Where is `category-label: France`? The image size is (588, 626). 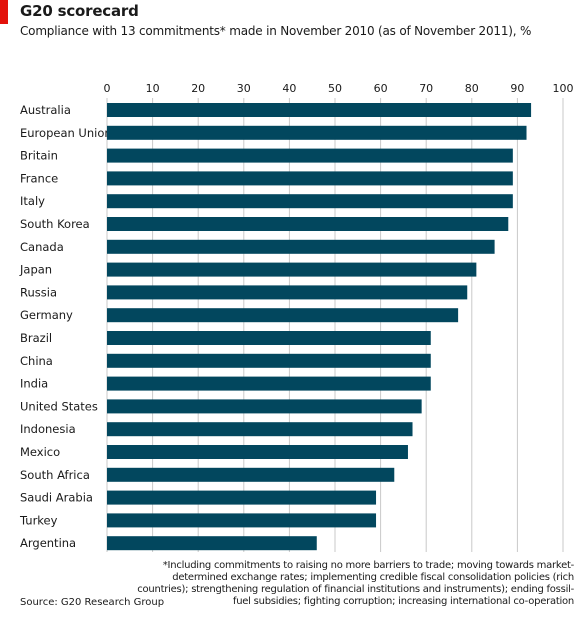 category-label: France is located at coordinates (39, 178).